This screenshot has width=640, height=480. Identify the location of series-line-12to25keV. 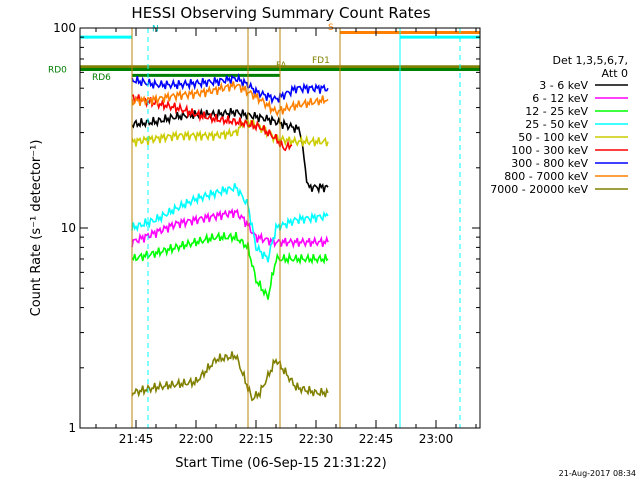
(230, 265).